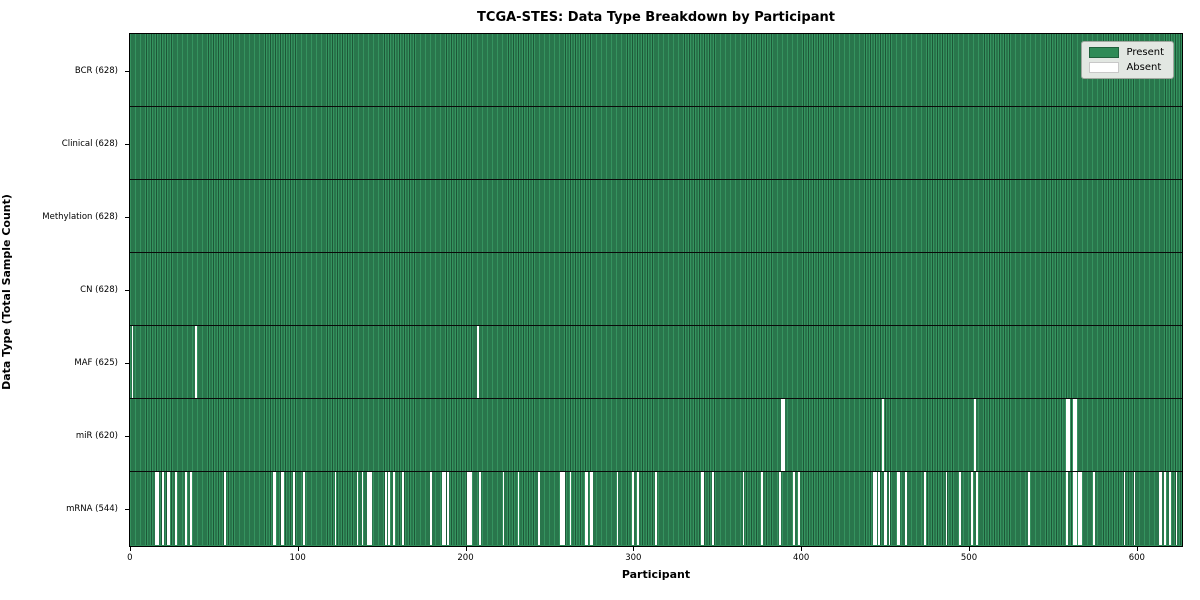 The height and width of the screenshot is (600, 1200). Describe the element at coordinates (99, 290) in the screenshot. I see `y-tick-label-cn: CN (628)` at that location.